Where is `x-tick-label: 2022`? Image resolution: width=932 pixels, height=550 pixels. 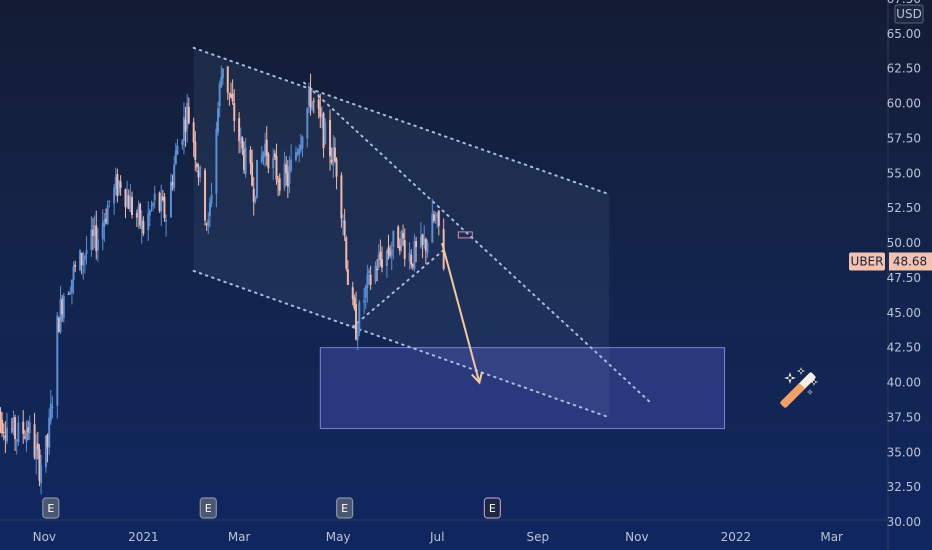
x-tick-label: 2022 is located at coordinates (736, 537).